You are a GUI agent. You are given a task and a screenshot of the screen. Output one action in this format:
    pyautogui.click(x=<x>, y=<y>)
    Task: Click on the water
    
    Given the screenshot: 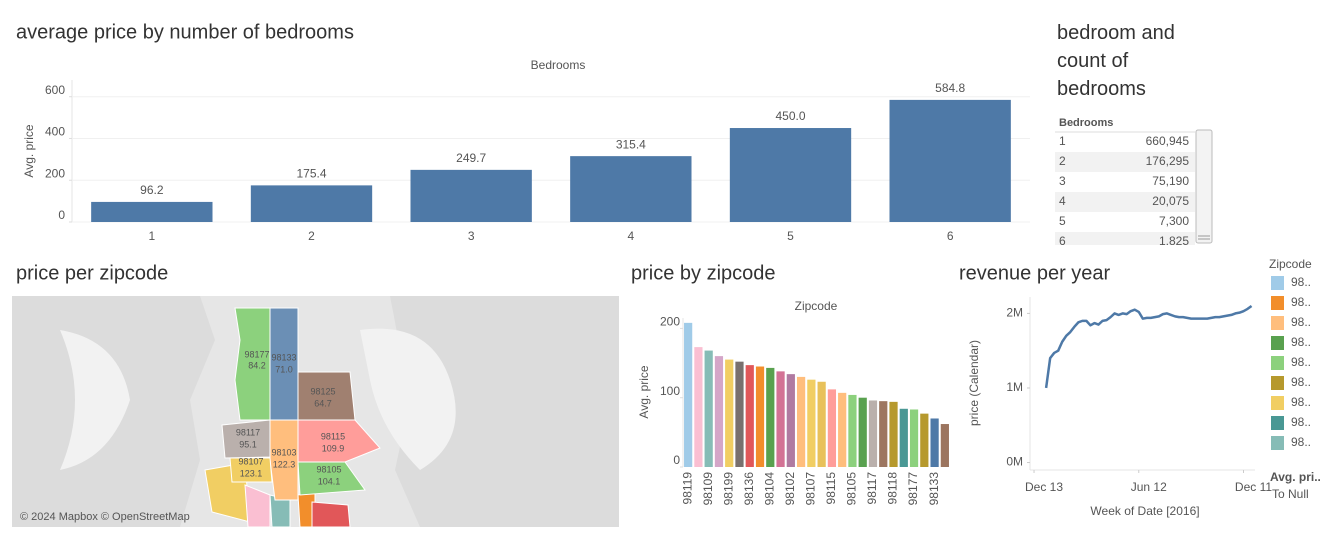 What is the action you would take?
    pyautogui.click(x=408, y=399)
    